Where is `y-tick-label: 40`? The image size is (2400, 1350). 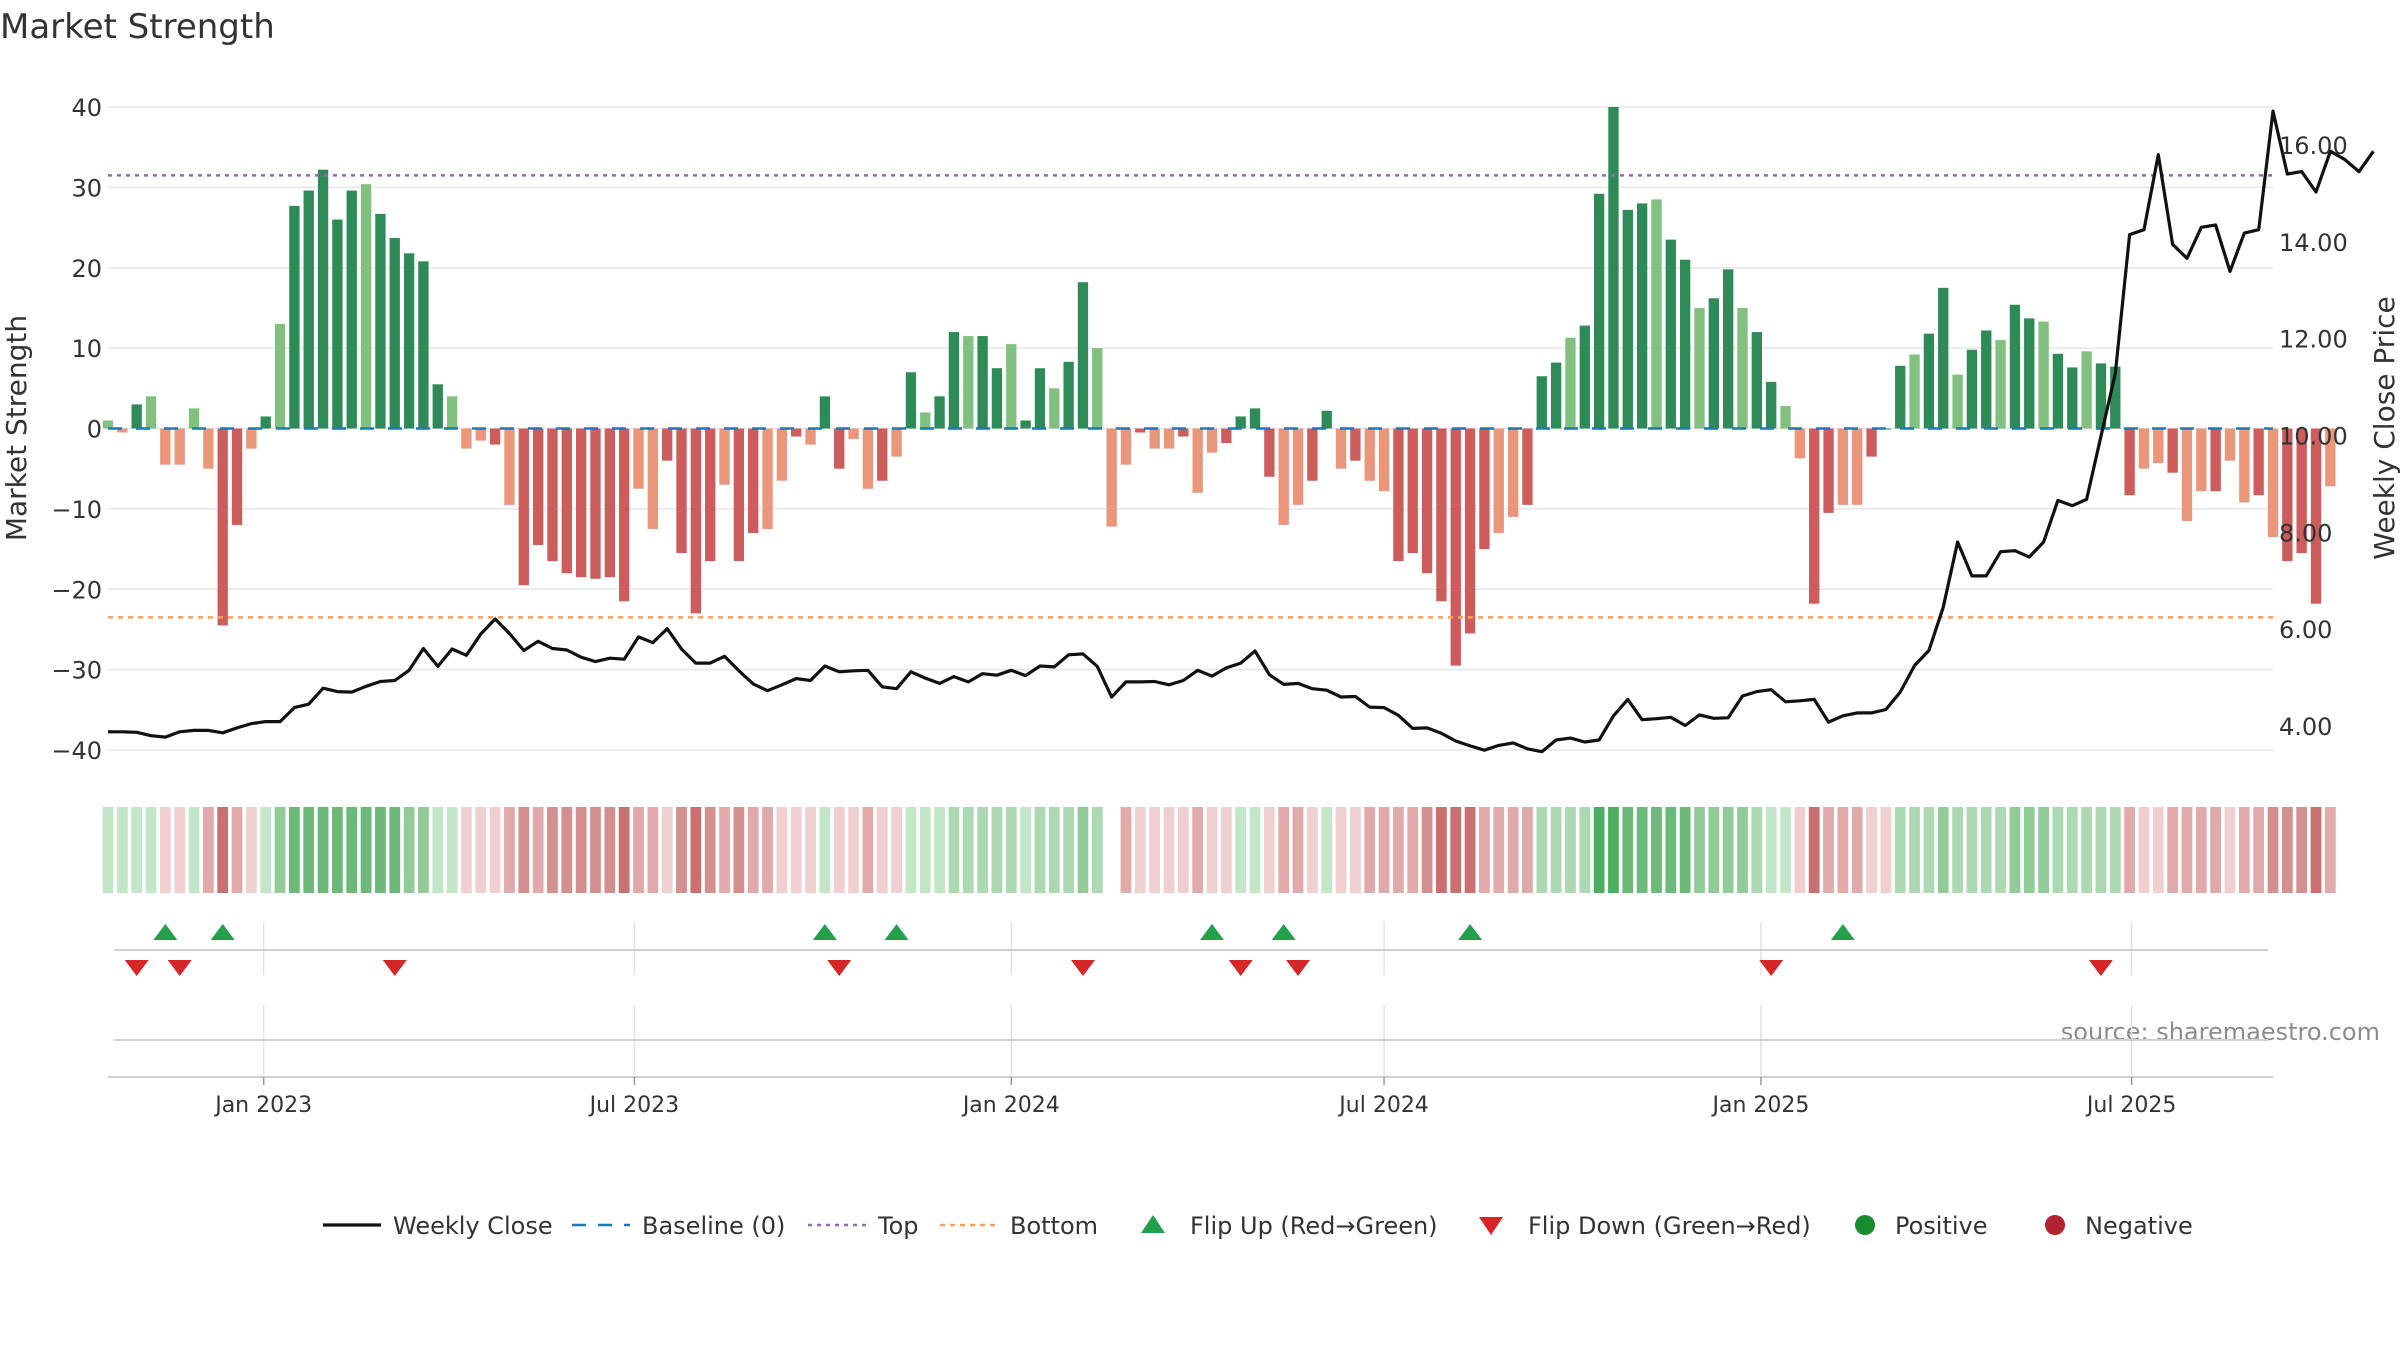 y-tick-label: 40 is located at coordinates (86, 108).